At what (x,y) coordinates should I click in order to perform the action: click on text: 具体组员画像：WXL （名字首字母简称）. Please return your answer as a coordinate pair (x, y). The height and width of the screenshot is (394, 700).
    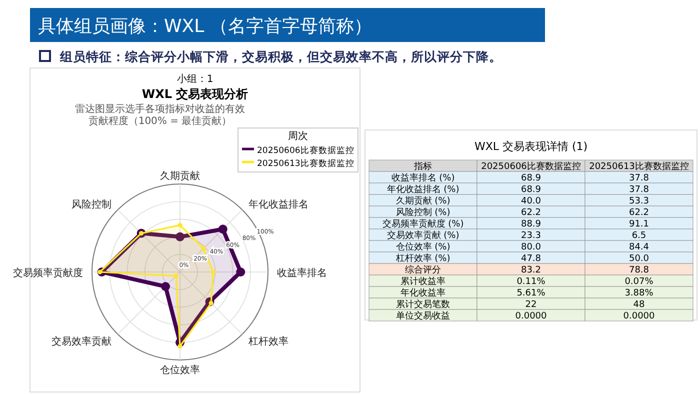
    Looking at the image, I should click on (205, 26).